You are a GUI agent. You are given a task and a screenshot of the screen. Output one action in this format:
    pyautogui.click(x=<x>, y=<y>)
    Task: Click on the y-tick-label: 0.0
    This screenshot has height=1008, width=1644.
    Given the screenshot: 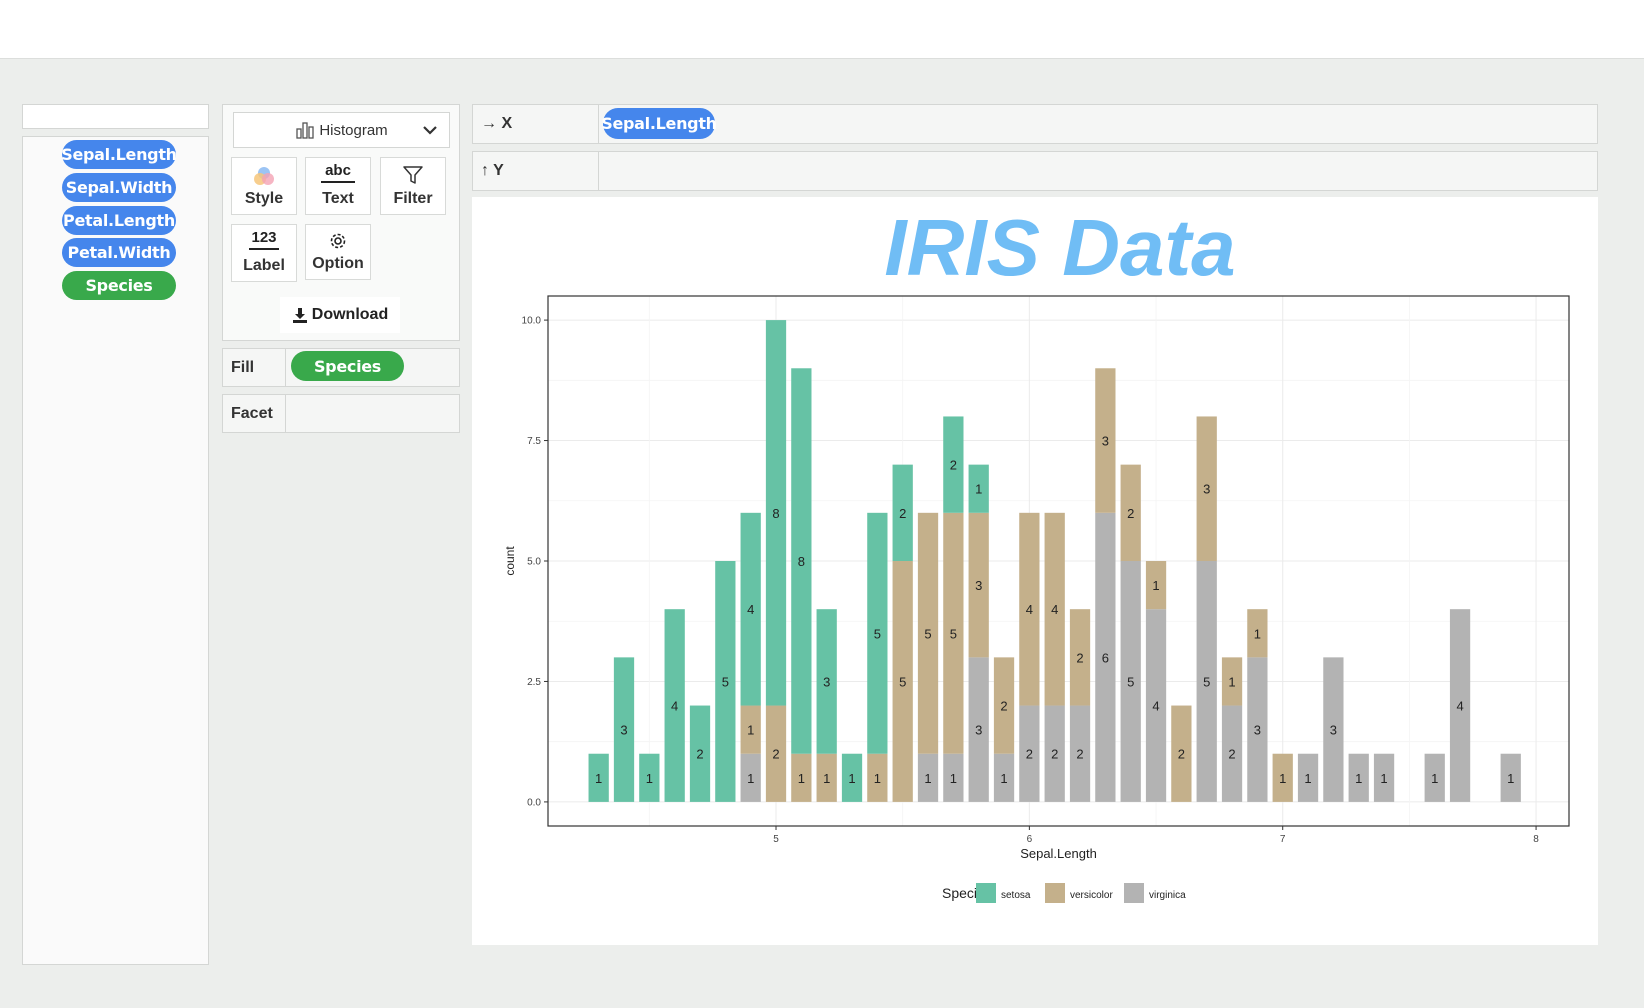 What is the action you would take?
    pyautogui.click(x=534, y=802)
    